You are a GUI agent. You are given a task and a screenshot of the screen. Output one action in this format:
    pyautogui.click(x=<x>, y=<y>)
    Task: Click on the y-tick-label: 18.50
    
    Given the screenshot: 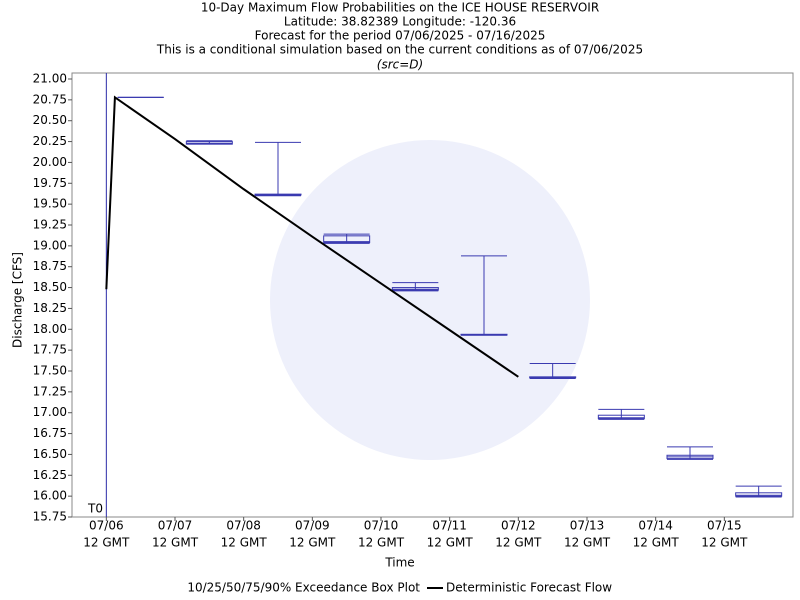 What is the action you would take?
    pyautogui.click(x=50, y=287)
    